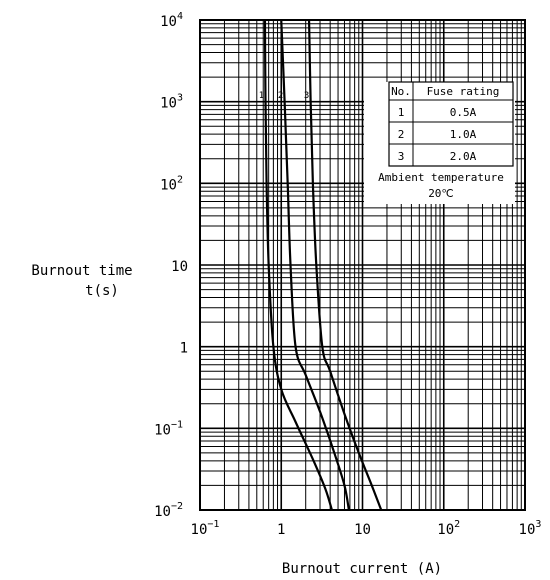 This screenshot has height=580, width=550. I want to click on y-tick-label: 10³, so click(171, 102).